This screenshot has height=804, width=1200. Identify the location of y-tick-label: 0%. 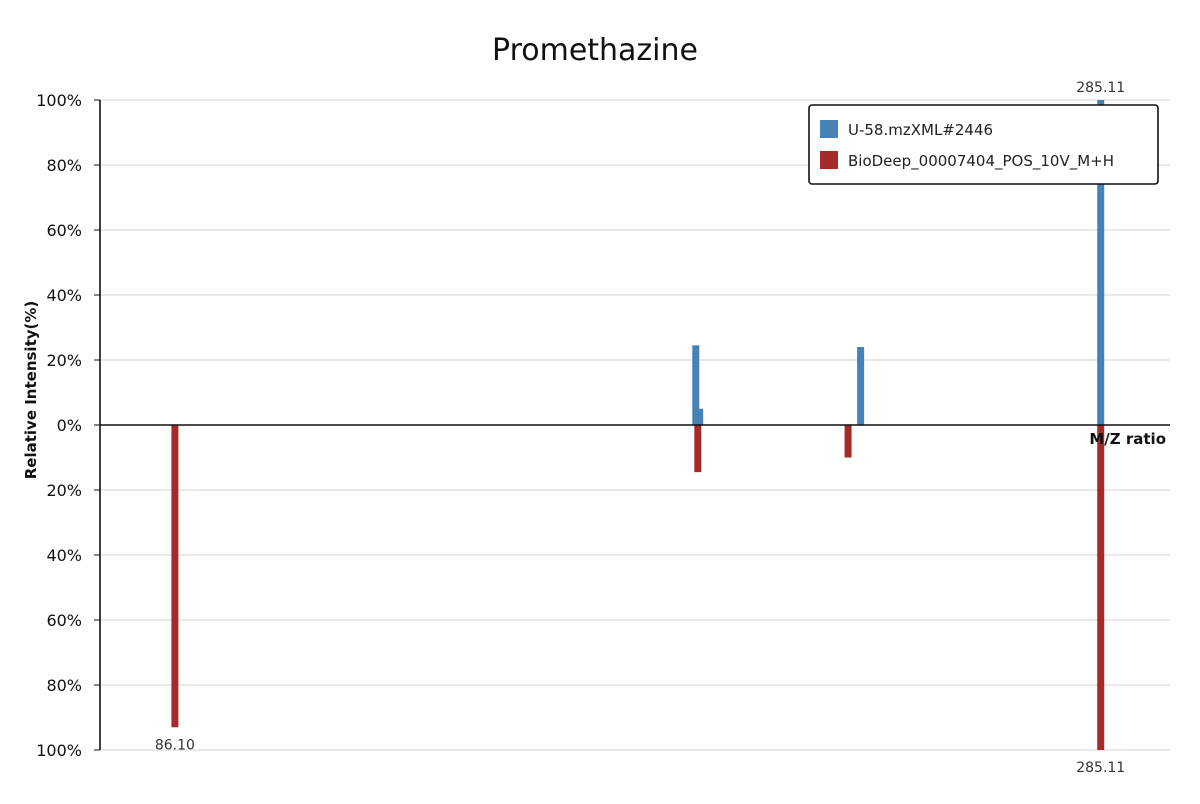
(69, 425).